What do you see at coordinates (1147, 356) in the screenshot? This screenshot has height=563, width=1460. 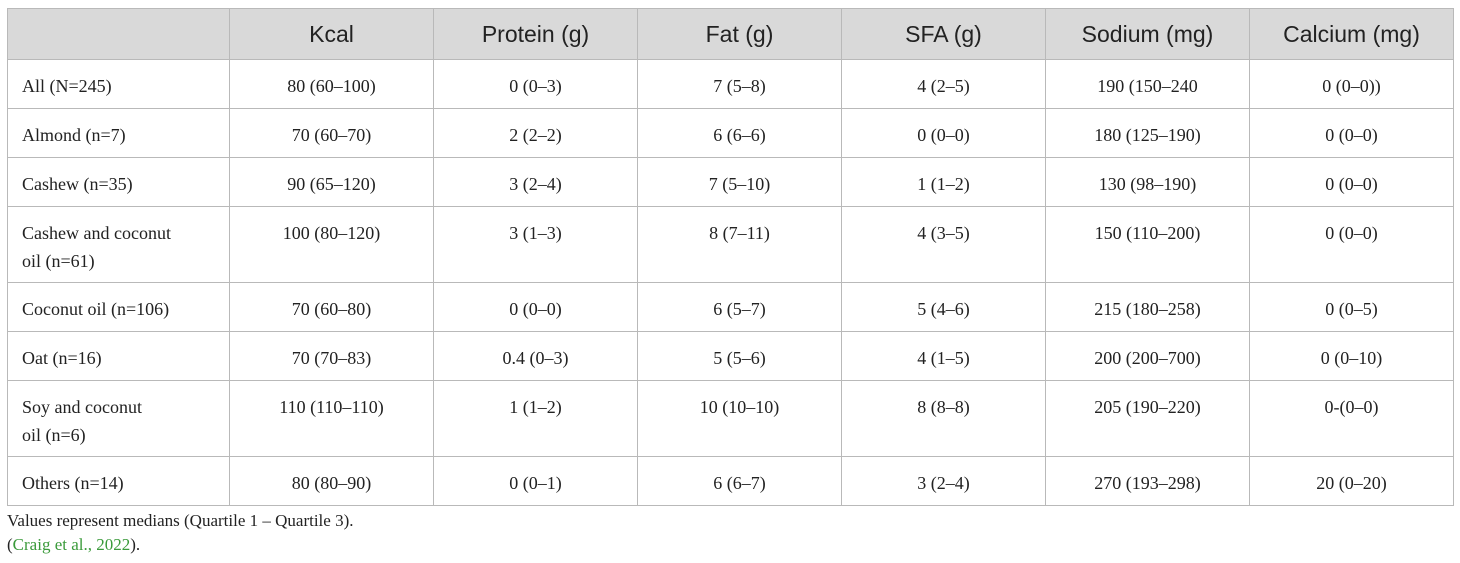 I see `cell-sodium: 200 (200–700)` at bounding box center [1147, 356].